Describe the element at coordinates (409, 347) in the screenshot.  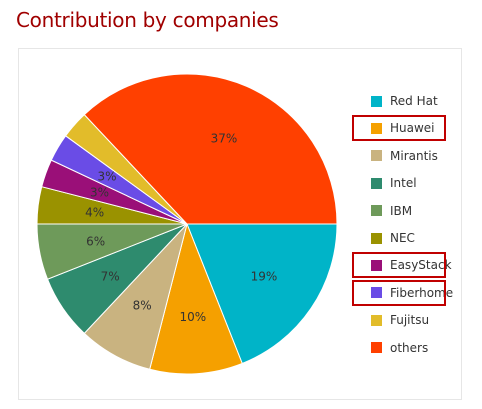
I see `legend-label: others` at that location.